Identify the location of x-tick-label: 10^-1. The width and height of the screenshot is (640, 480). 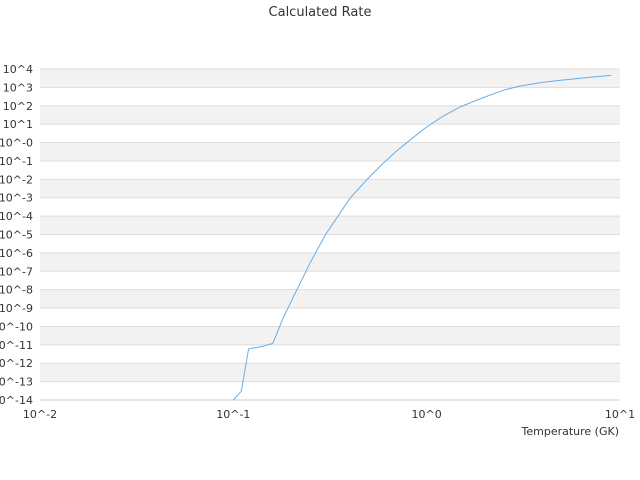
(233, 414).